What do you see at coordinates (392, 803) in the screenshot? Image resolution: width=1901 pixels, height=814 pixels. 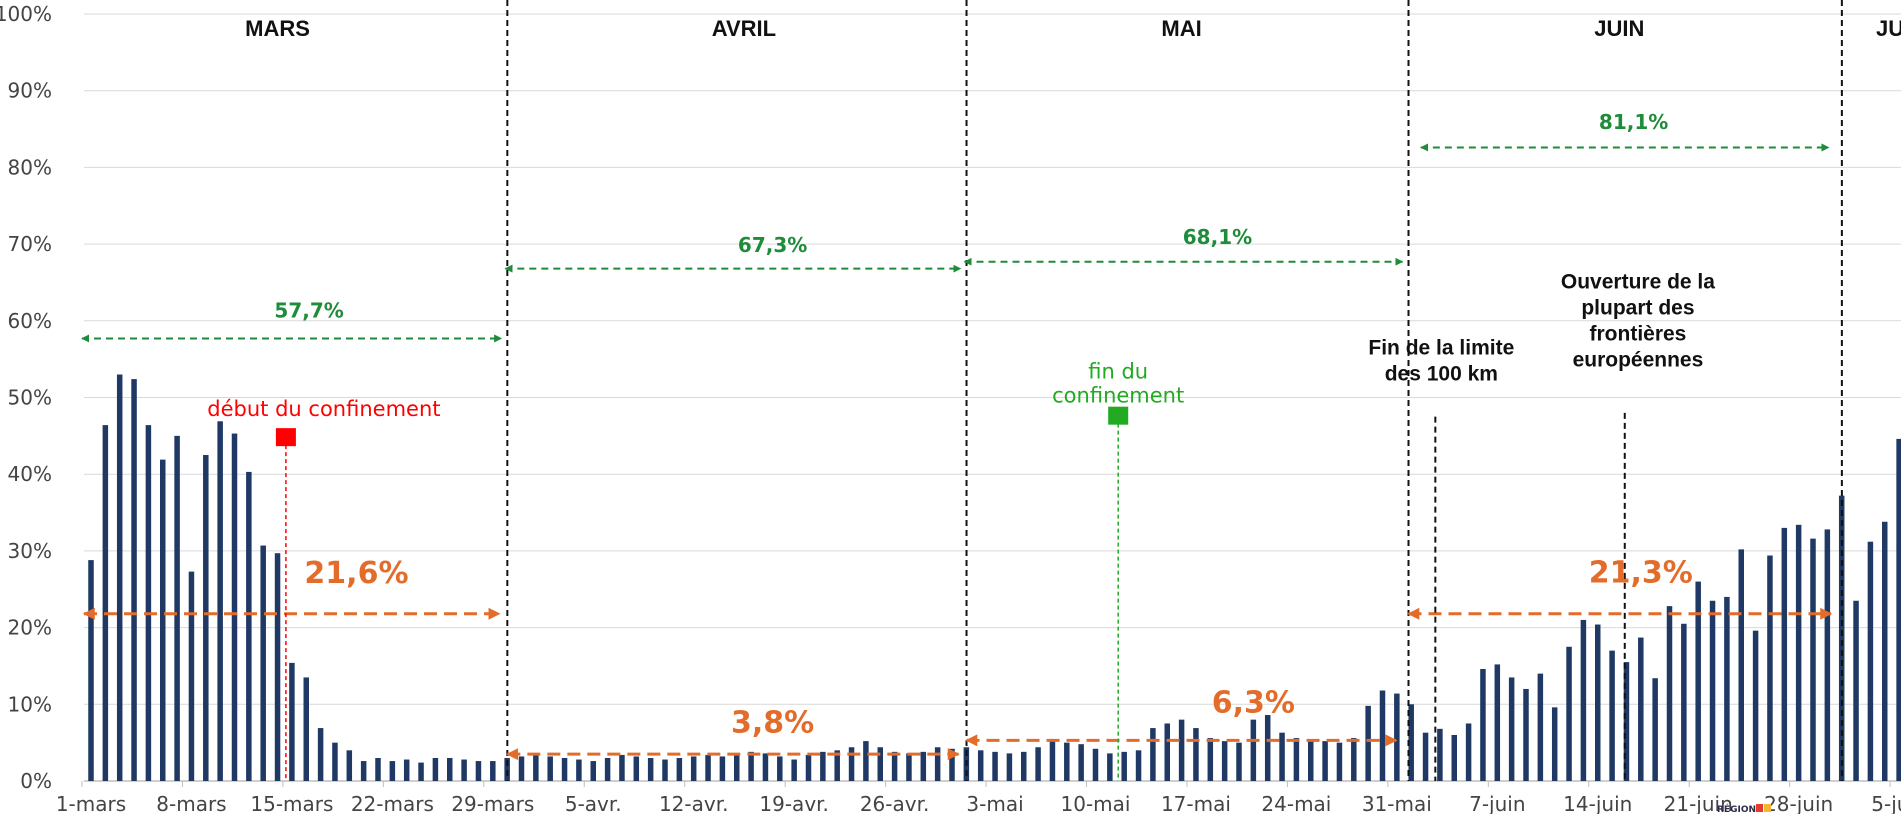 I see `x-tick-label: 22-mars` at bounding box center [392, 803].